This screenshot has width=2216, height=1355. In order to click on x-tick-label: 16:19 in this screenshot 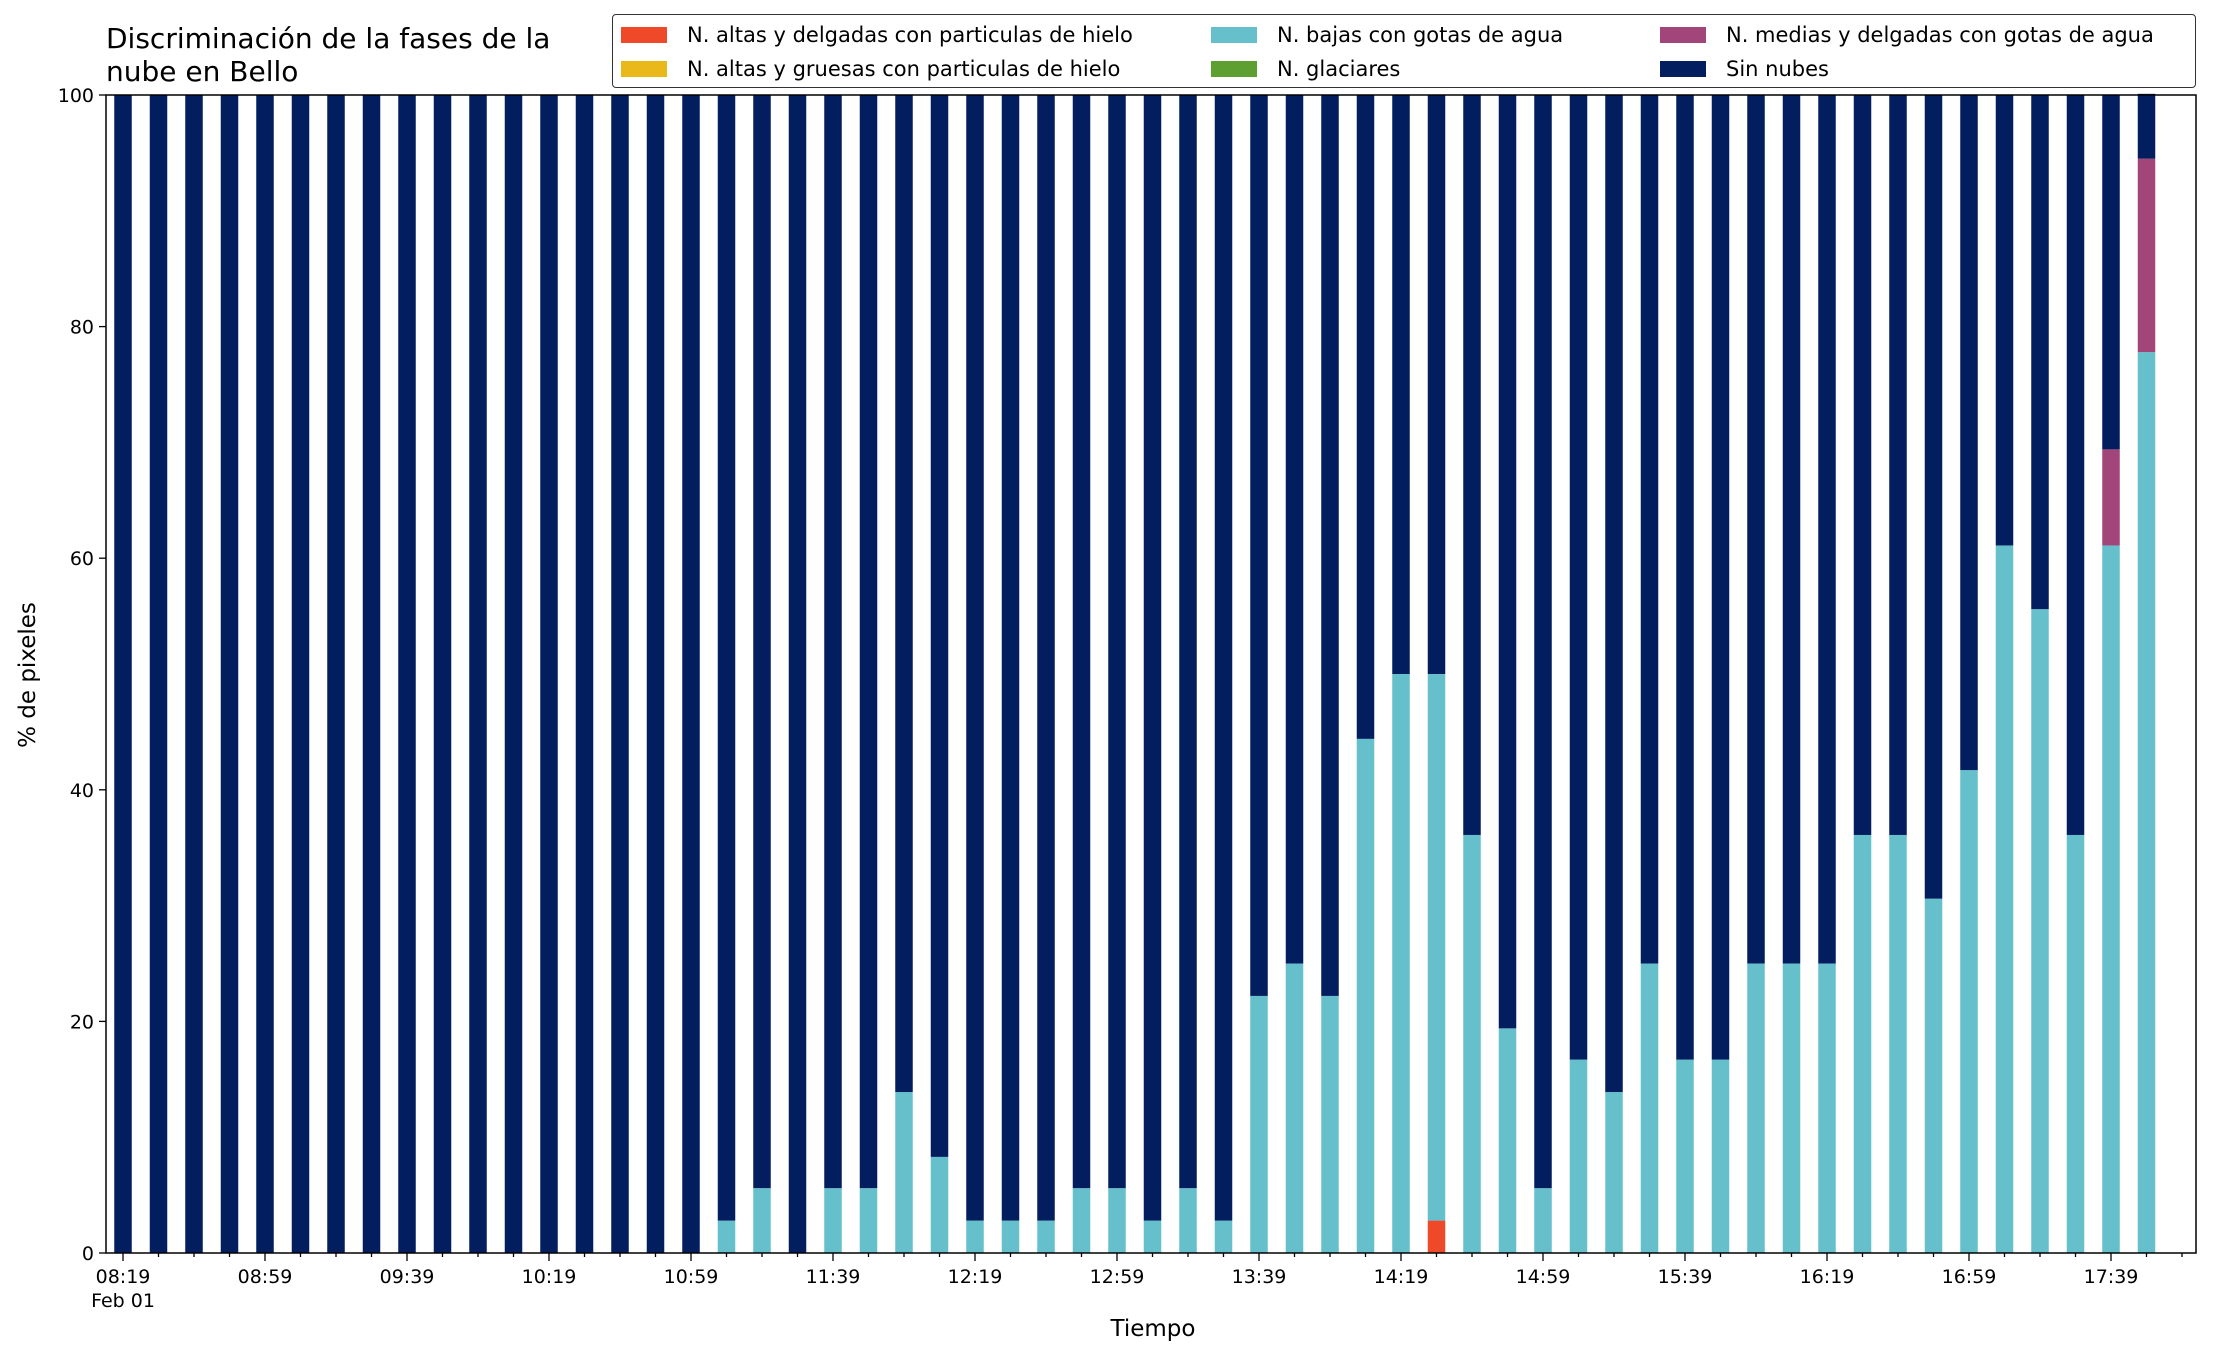, I will do `click(1827, 1277)`.